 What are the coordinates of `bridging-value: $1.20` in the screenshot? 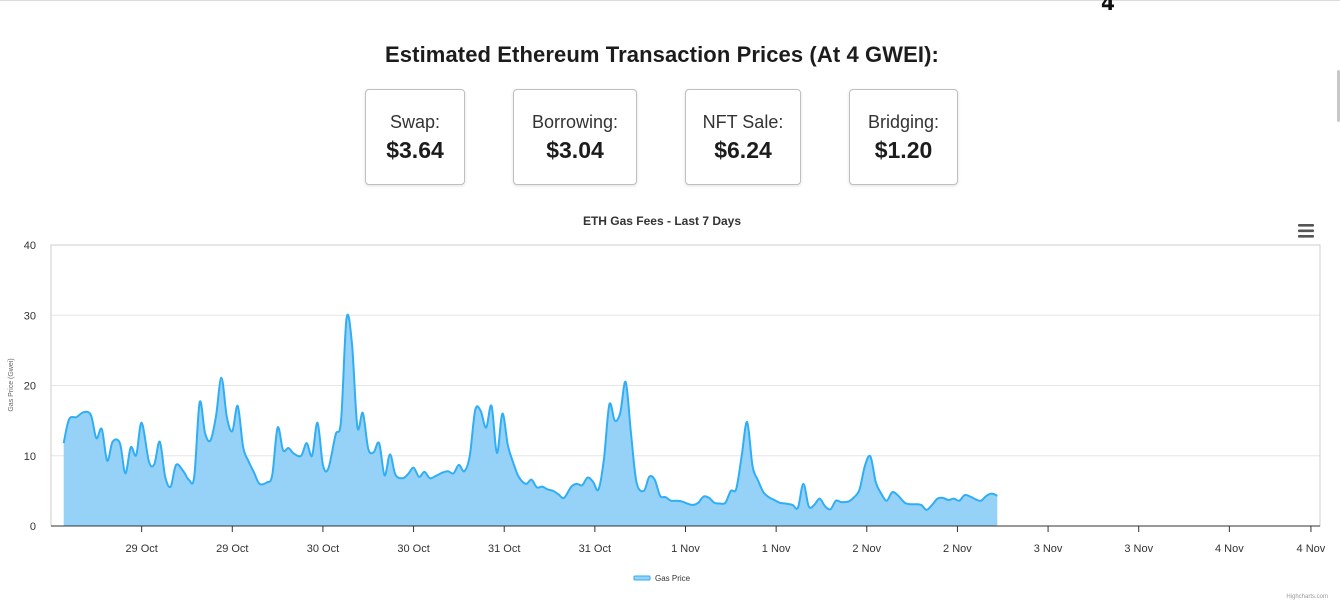 It's located at (903, 150).